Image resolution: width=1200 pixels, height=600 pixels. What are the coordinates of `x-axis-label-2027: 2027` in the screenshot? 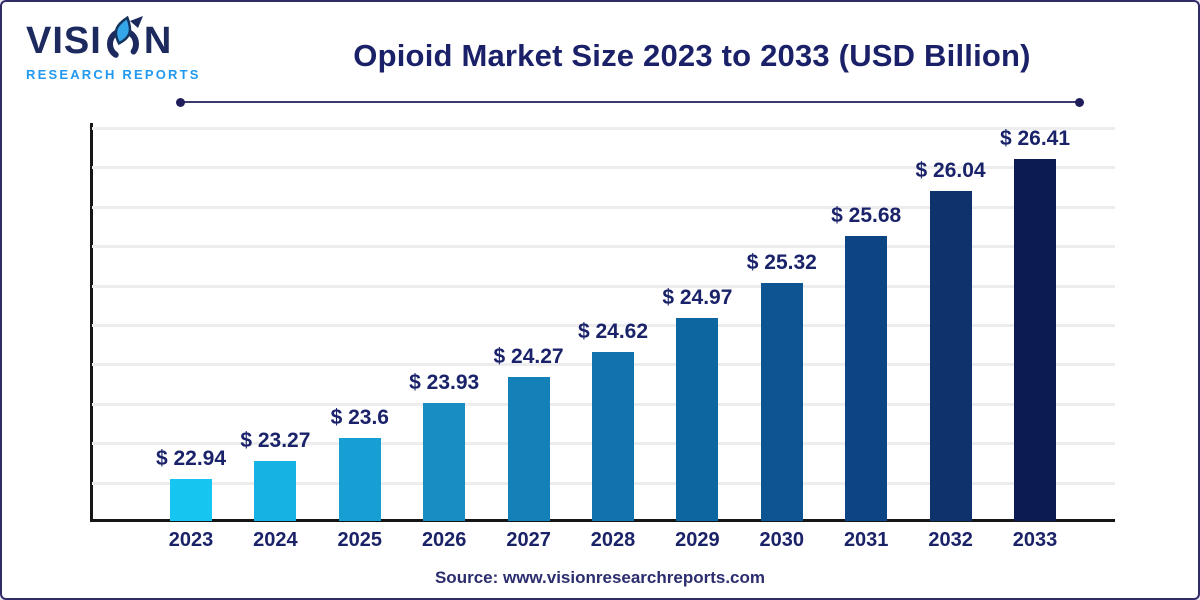 It's located at (528, 540).